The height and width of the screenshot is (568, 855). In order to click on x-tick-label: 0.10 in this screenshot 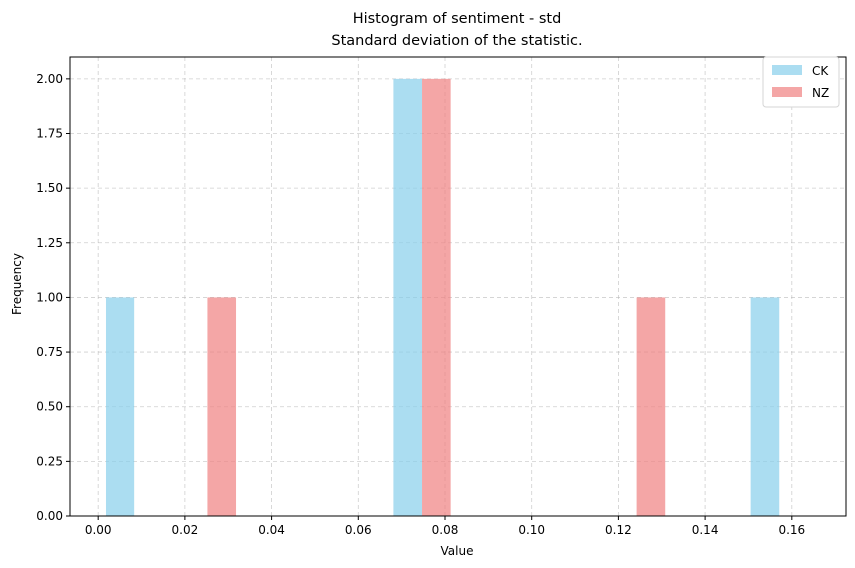, I will do `click(531, 530)`.